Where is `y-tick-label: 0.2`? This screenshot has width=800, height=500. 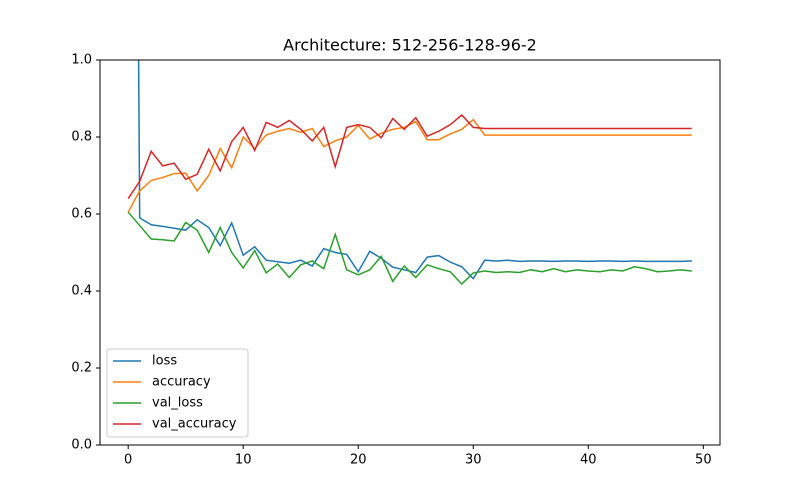 y-tick-label: 0.2 is located at coordinates (81, 368).